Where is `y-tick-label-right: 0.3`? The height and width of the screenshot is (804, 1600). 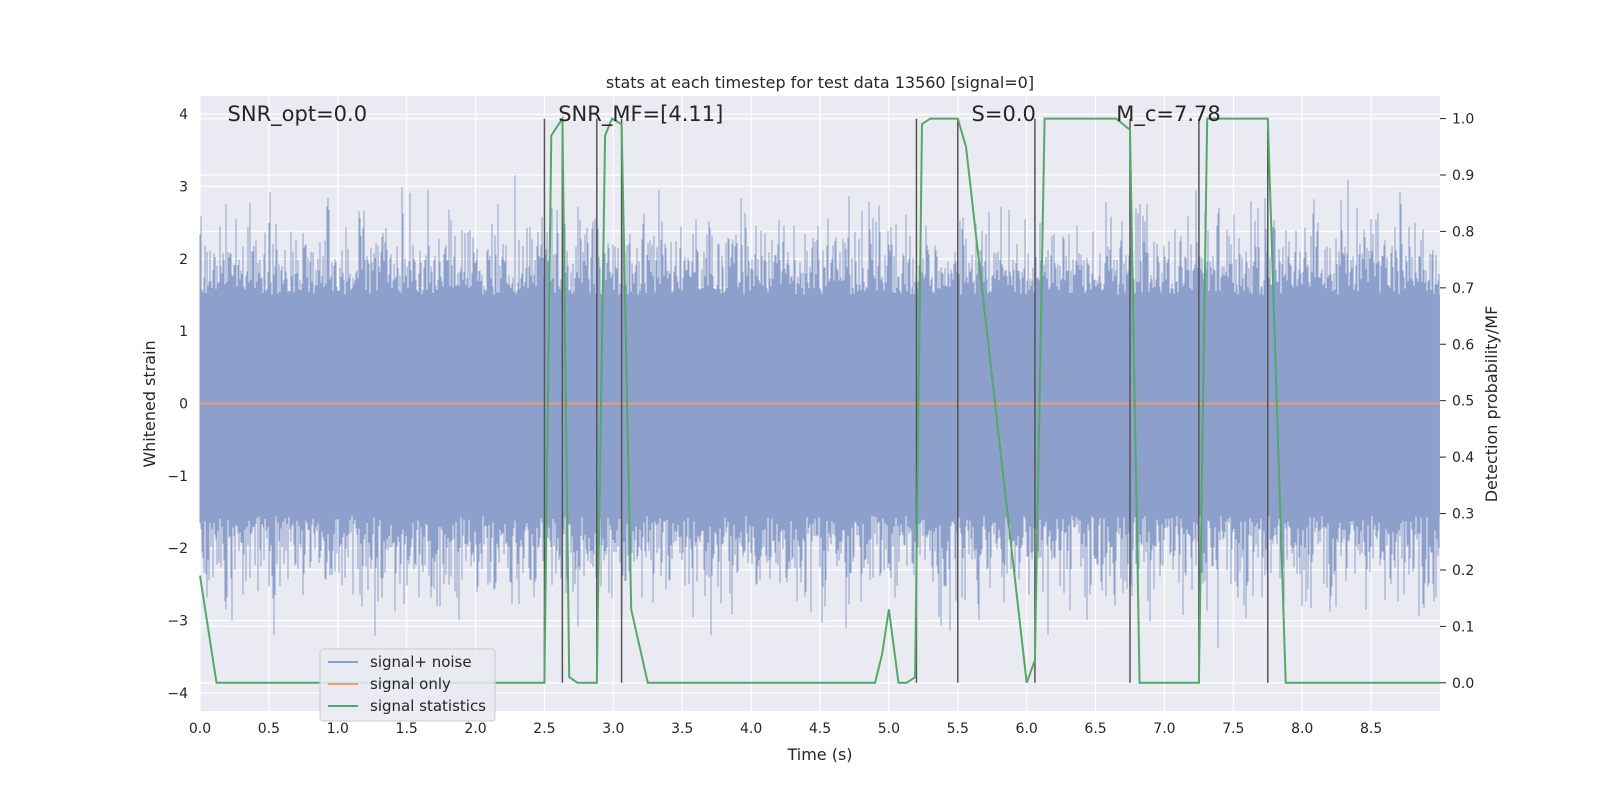 y-tick-label-right: 0.3 is located at coordinates (1463, 515).